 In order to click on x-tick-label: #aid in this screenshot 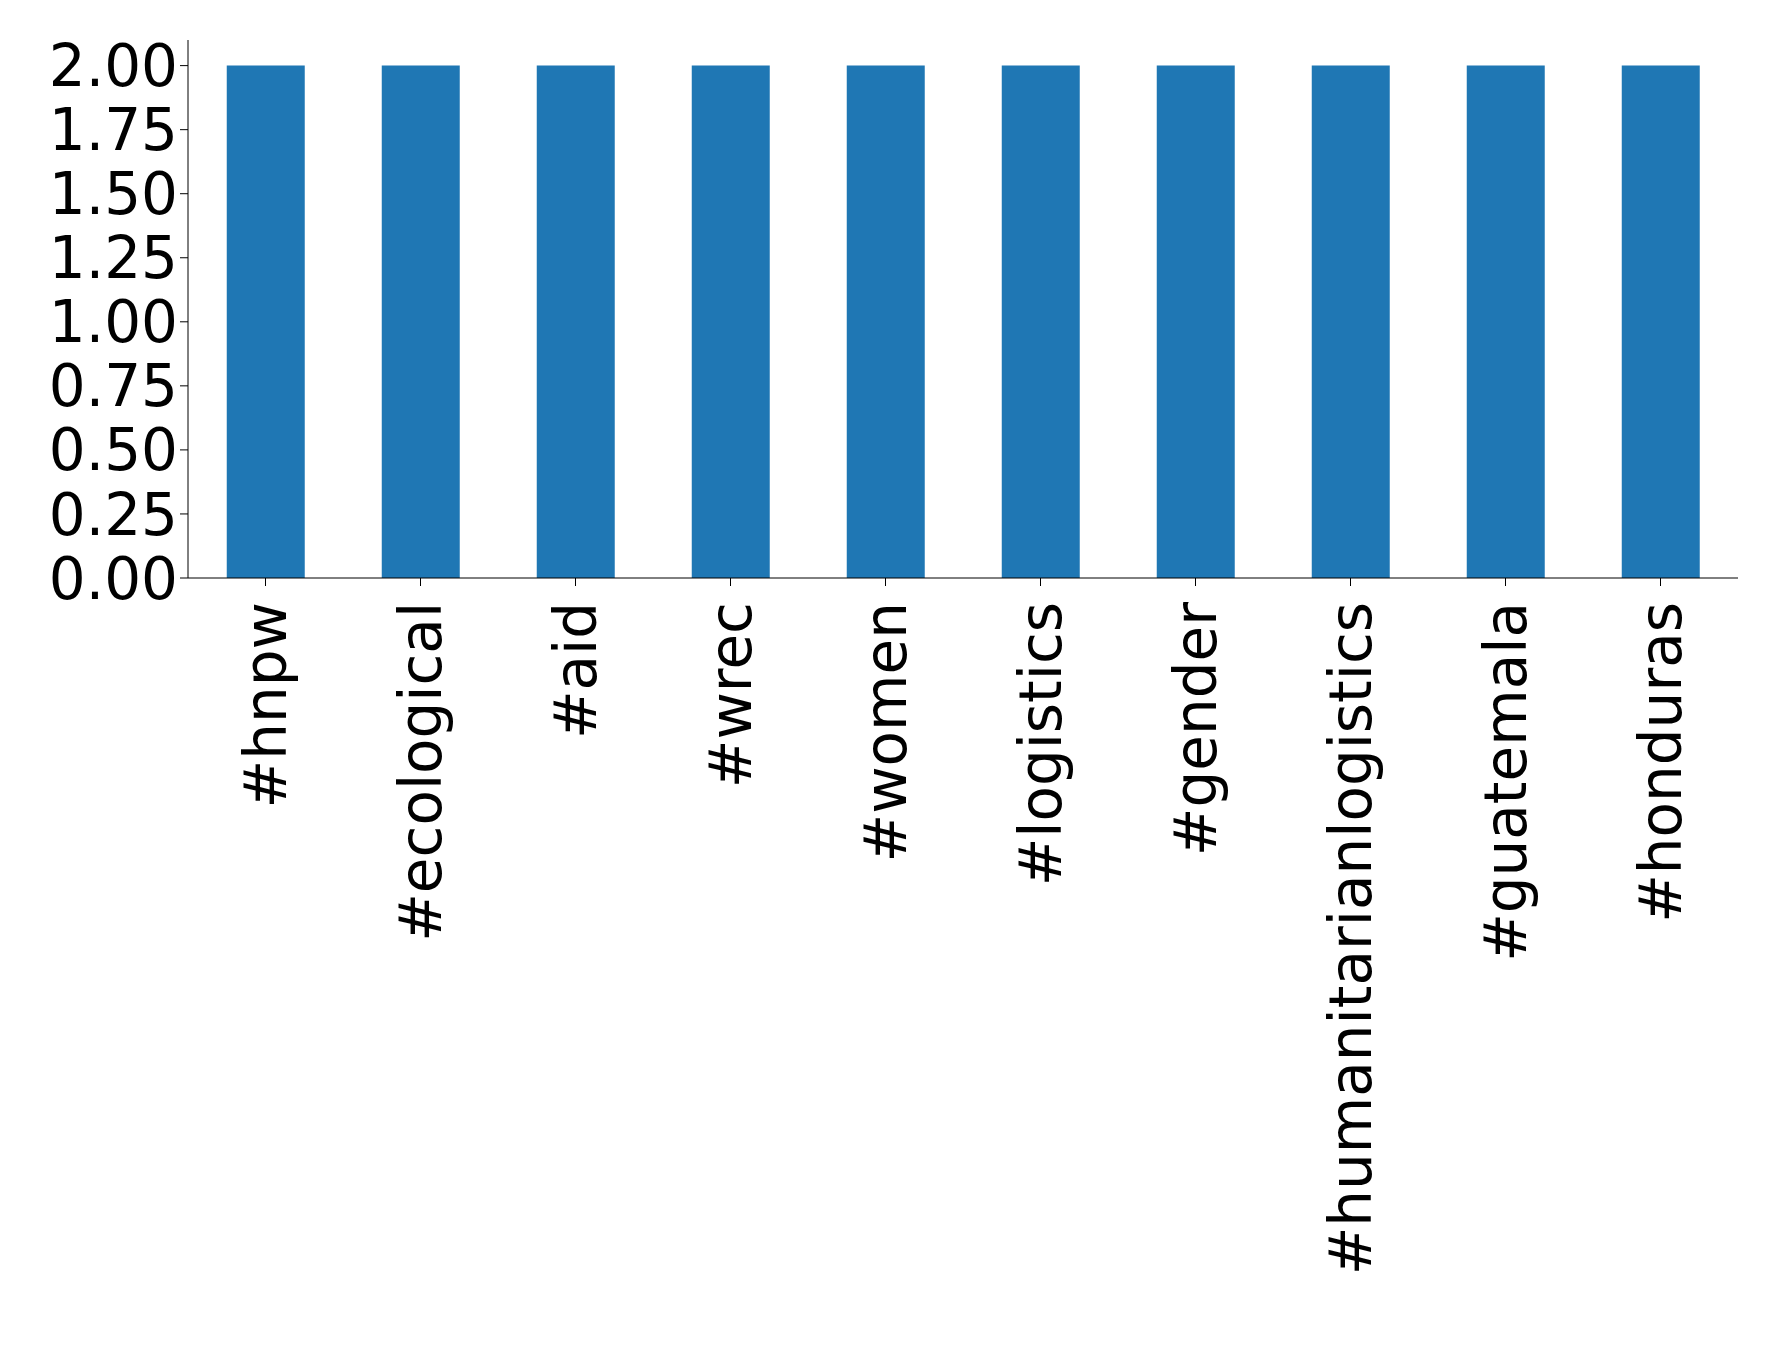, I will do `click(575, 671)`.